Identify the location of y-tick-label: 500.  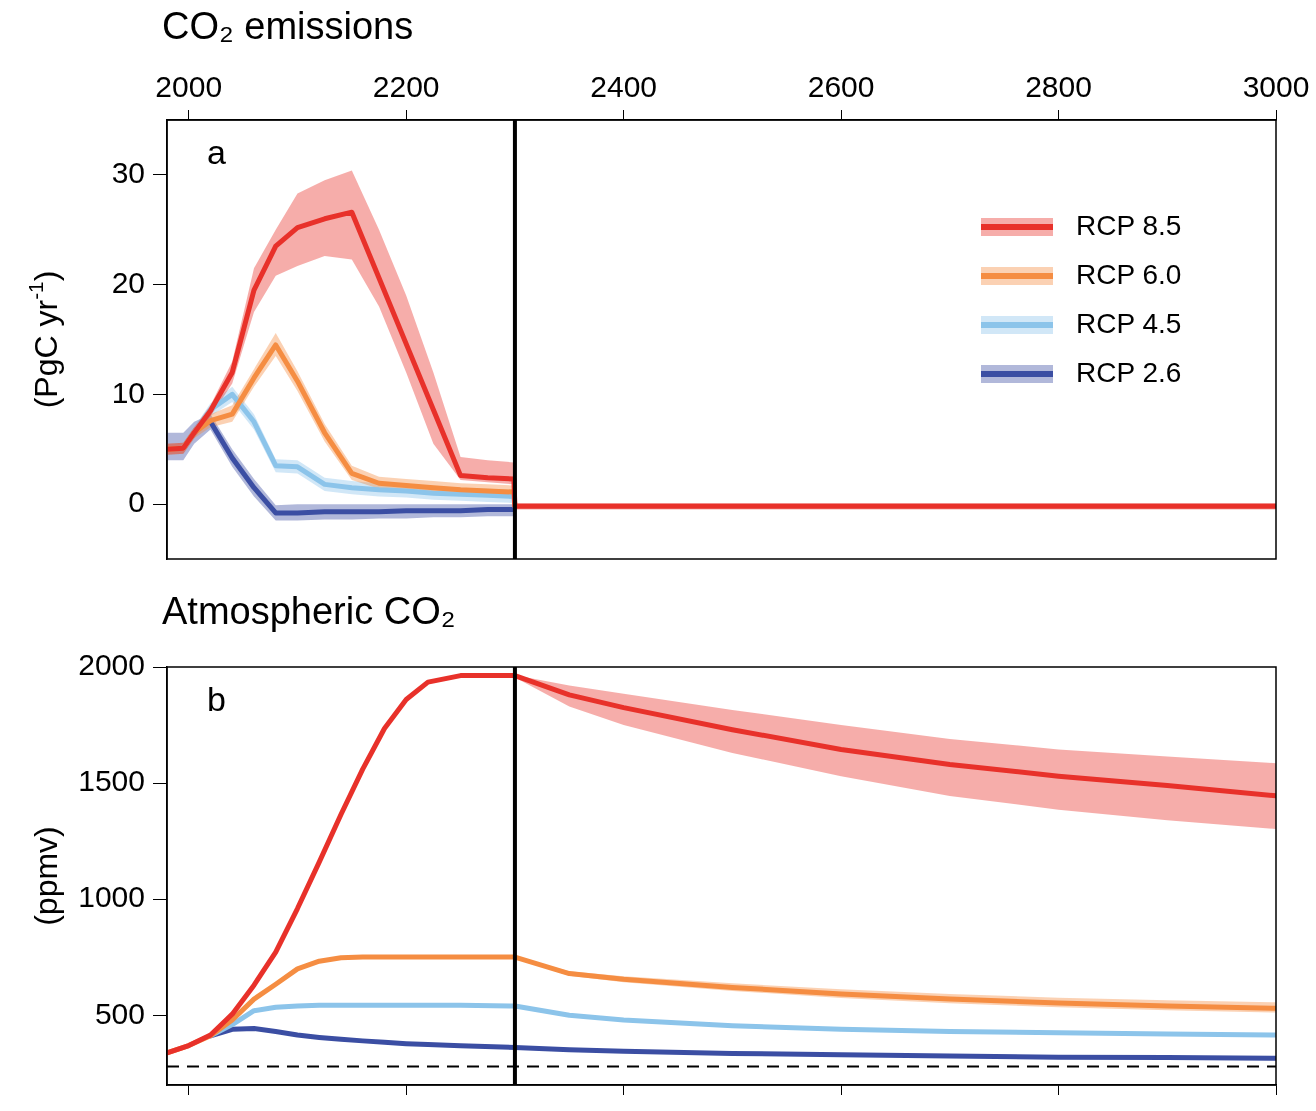
(119, 1013).